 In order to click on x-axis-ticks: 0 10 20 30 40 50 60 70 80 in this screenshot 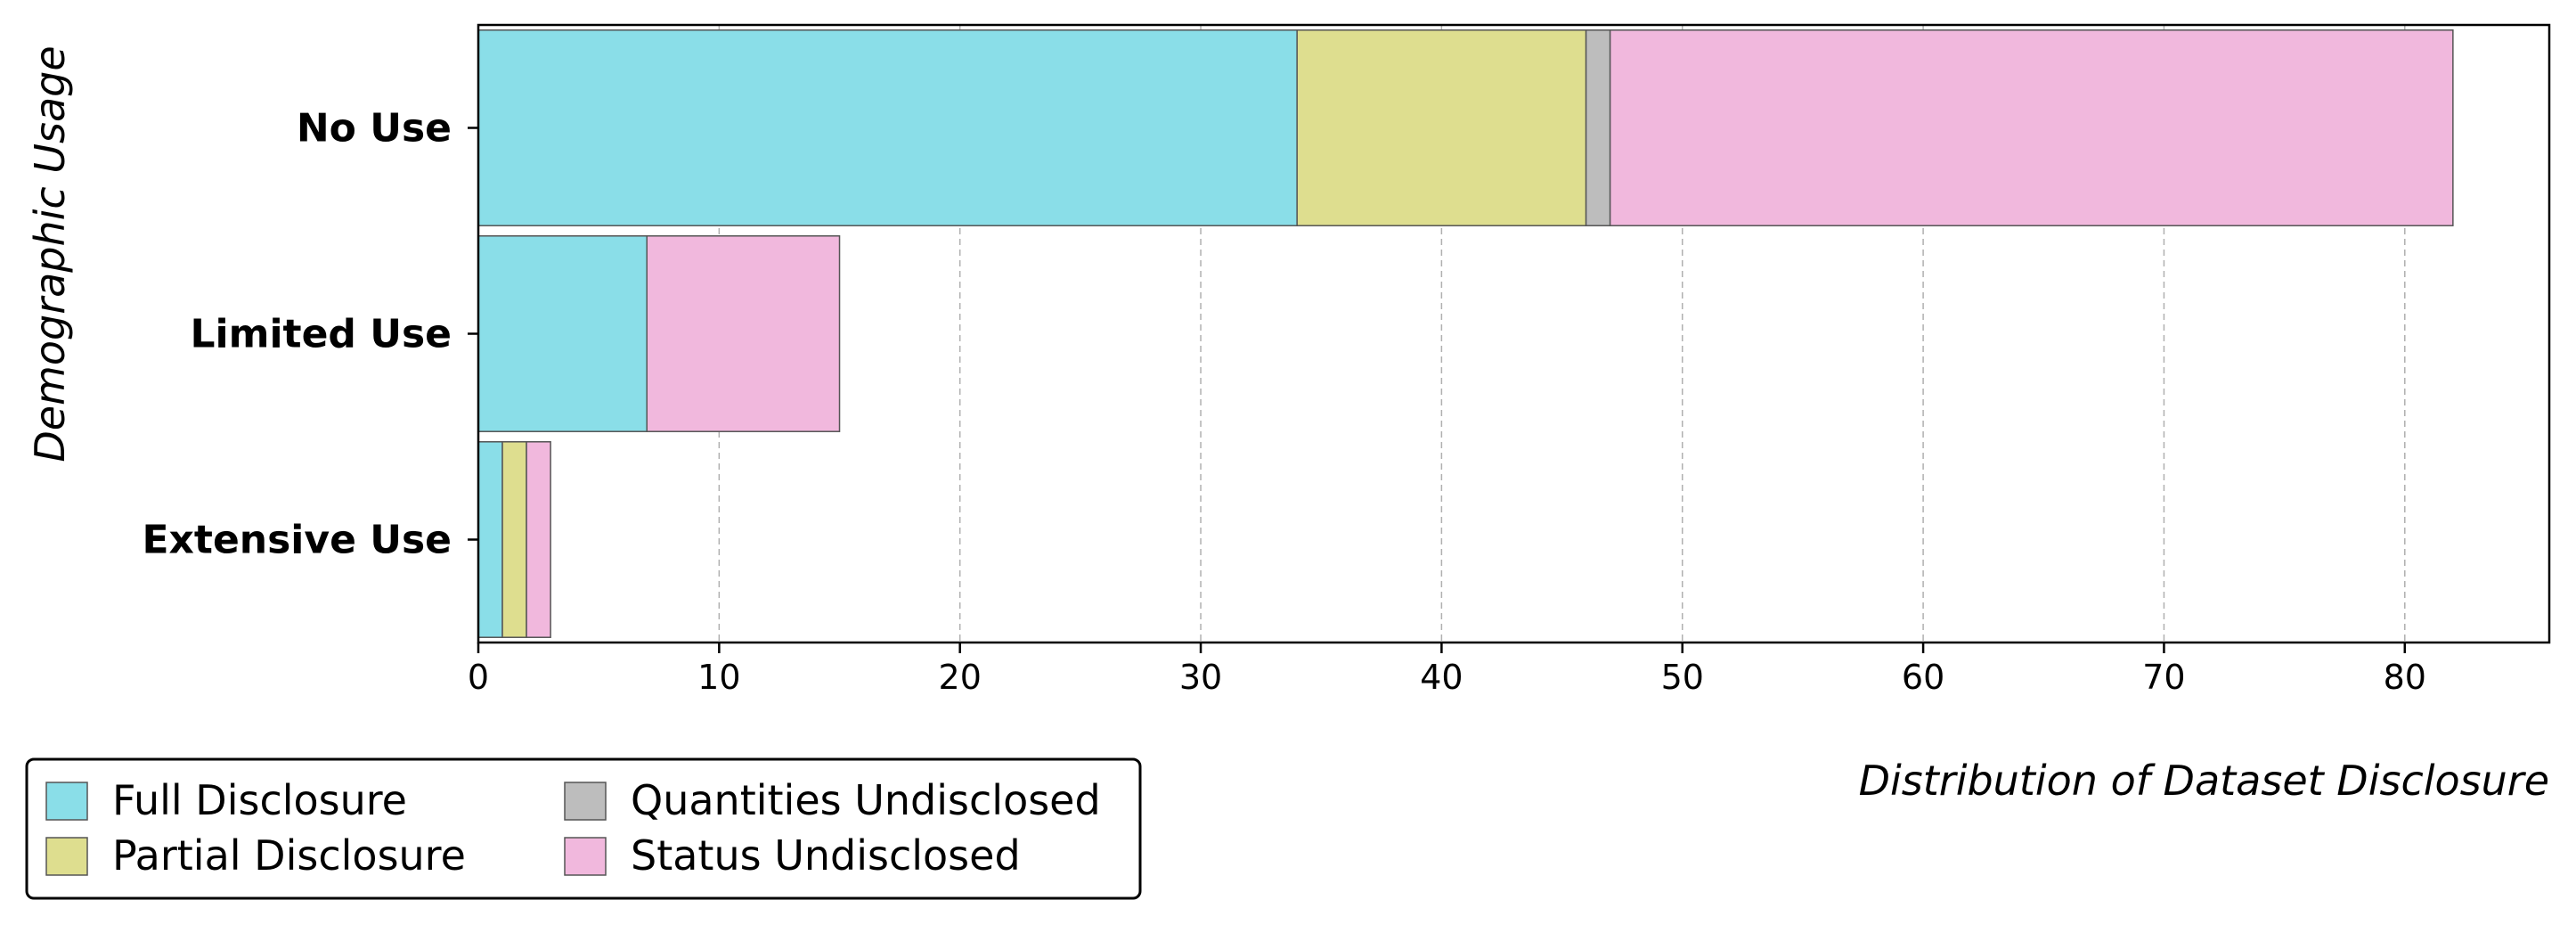, I will do `click(1447, 670)`.